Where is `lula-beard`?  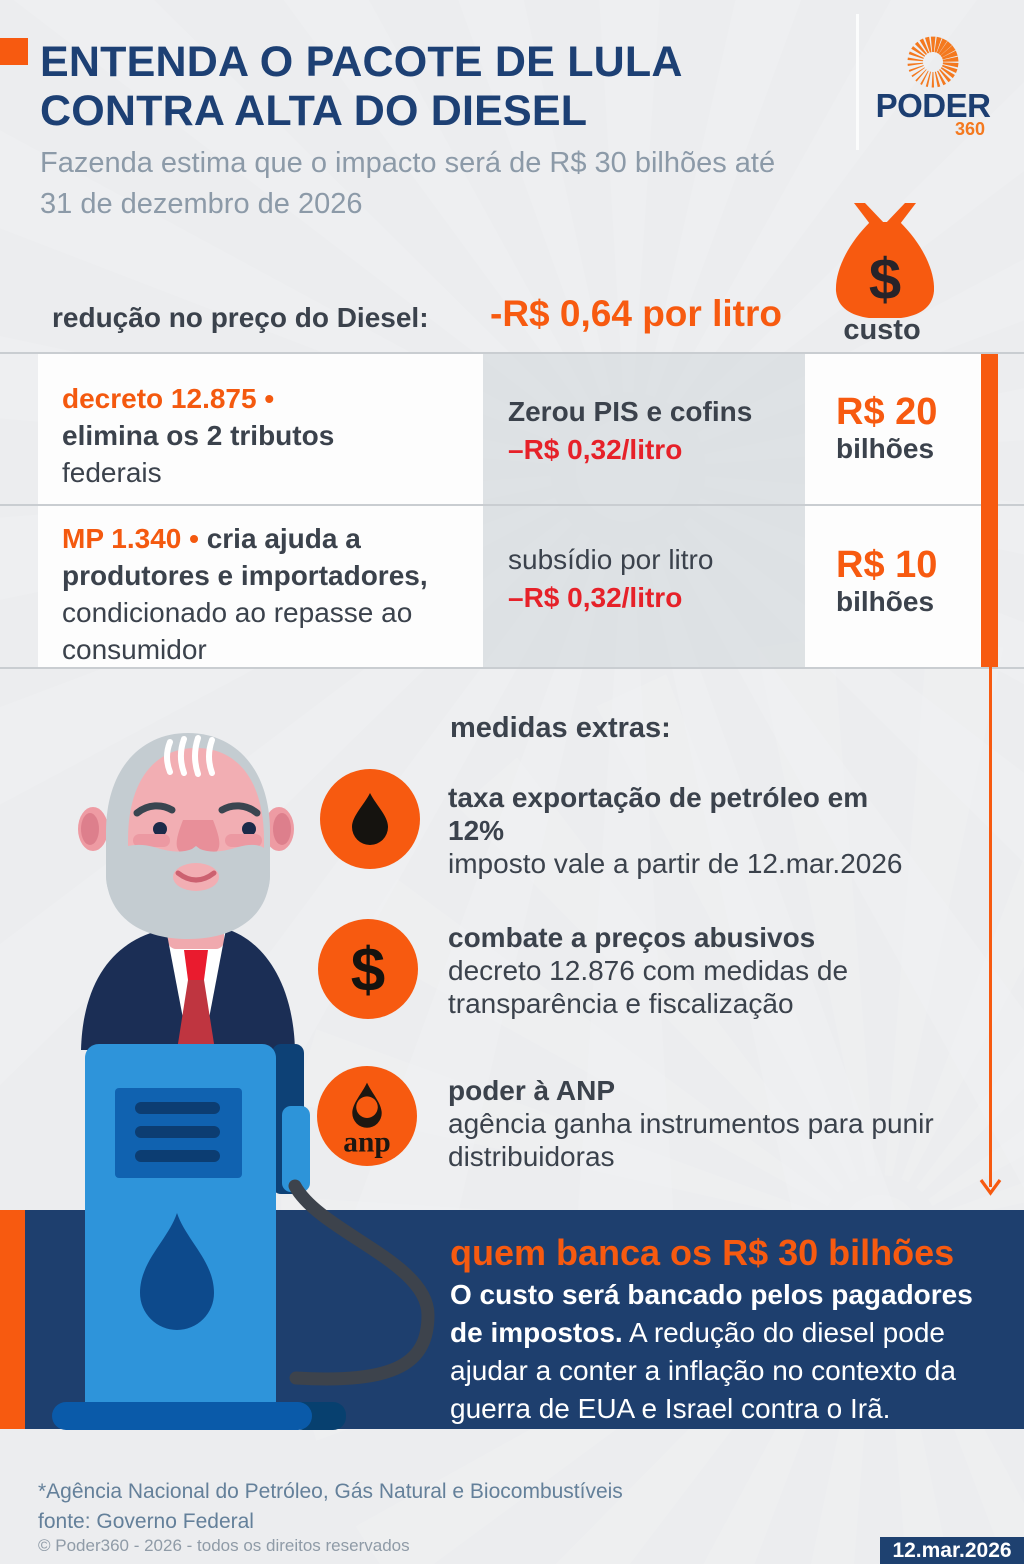
lula-beard is located at coordinates (188, 891).